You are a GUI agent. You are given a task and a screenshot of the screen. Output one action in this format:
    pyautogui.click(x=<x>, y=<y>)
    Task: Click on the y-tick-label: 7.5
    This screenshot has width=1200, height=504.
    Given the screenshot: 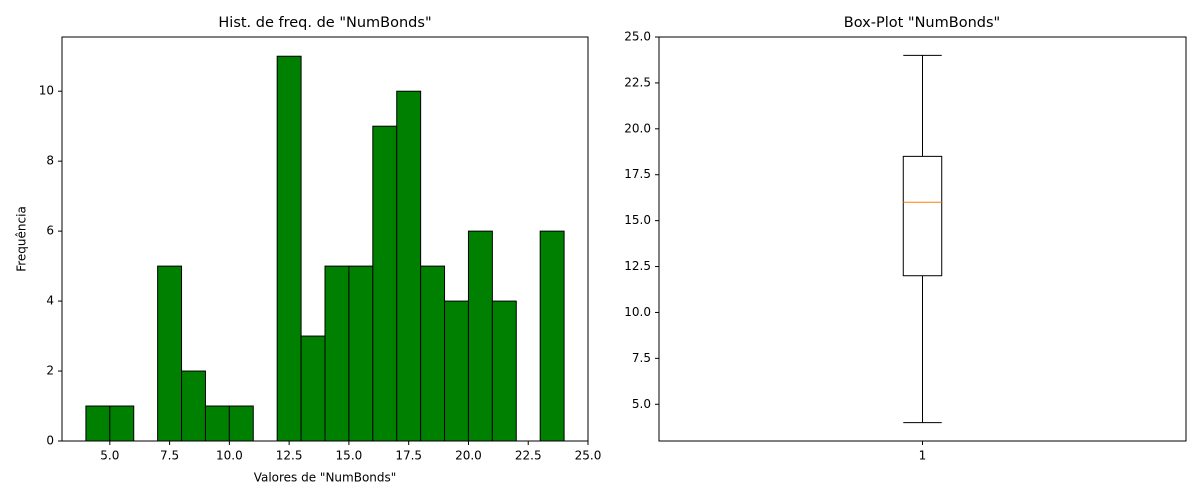 What is the action you would take?
    pyautogui.click(x=641, y=358)
    